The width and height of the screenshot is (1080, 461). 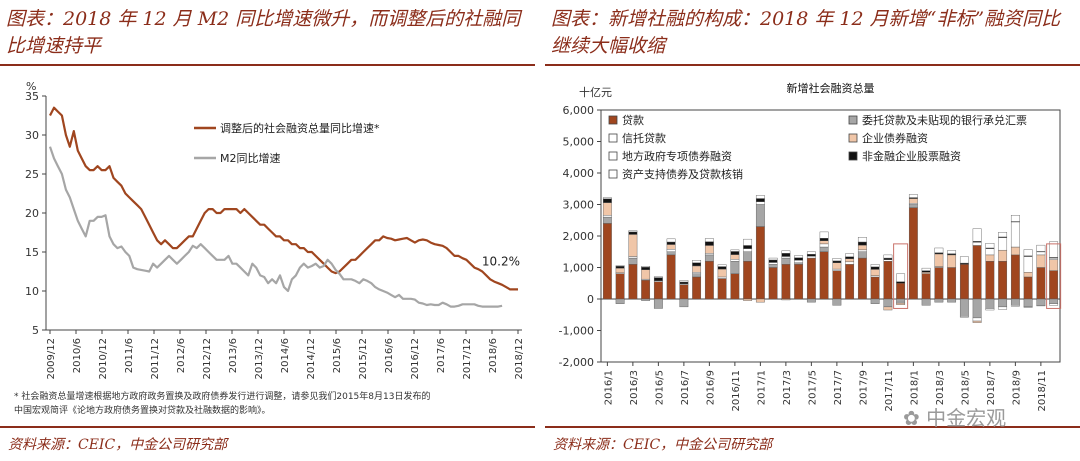 What do you see at coordinates (259, 359) in the screenshot?
I see `x-tick-label: 2013/12` at bounding box center [259, 359].